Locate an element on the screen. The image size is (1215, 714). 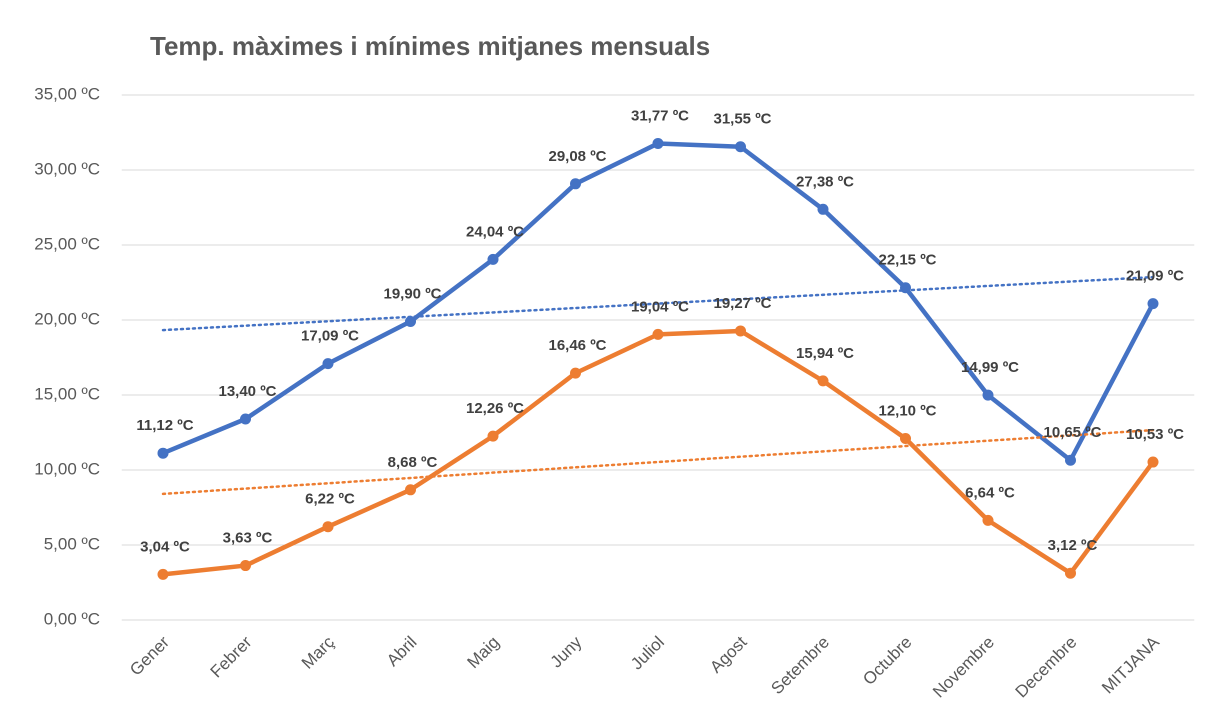
x-tick-label: Març is located at coordinates (318, 652).